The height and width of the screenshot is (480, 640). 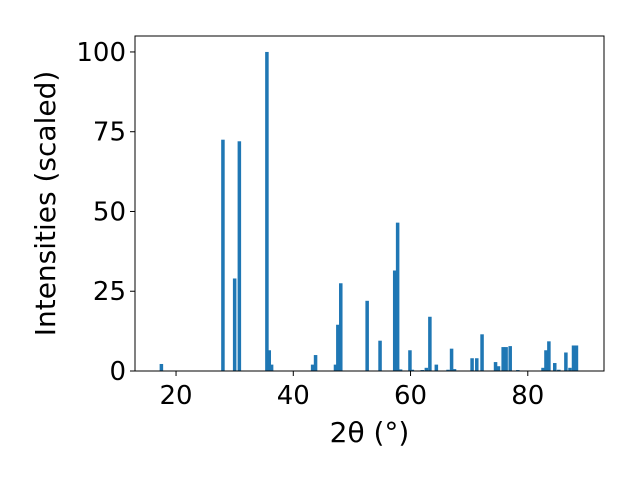 What do you see at coordinates (351, 391) in the screenshot?
I see `x-axis: 20 40 60 80` at bounding box center [351, 391].